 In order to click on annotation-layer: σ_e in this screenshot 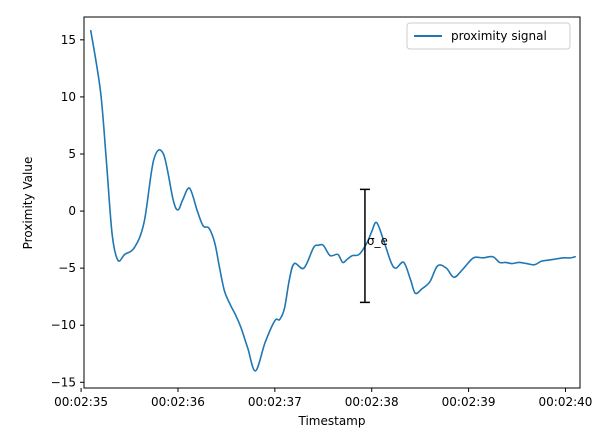, I will do `click(373, 246)`.